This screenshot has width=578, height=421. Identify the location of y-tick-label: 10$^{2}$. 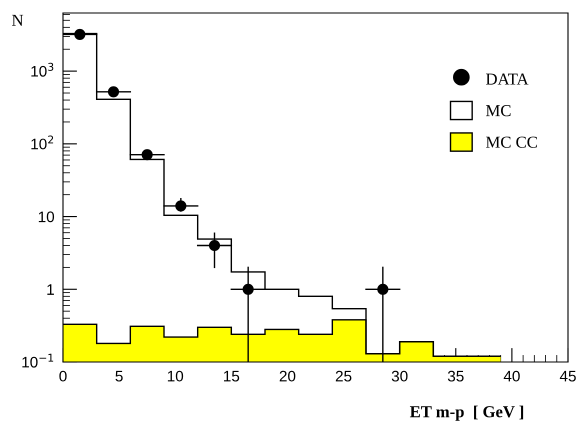
(42, 142).